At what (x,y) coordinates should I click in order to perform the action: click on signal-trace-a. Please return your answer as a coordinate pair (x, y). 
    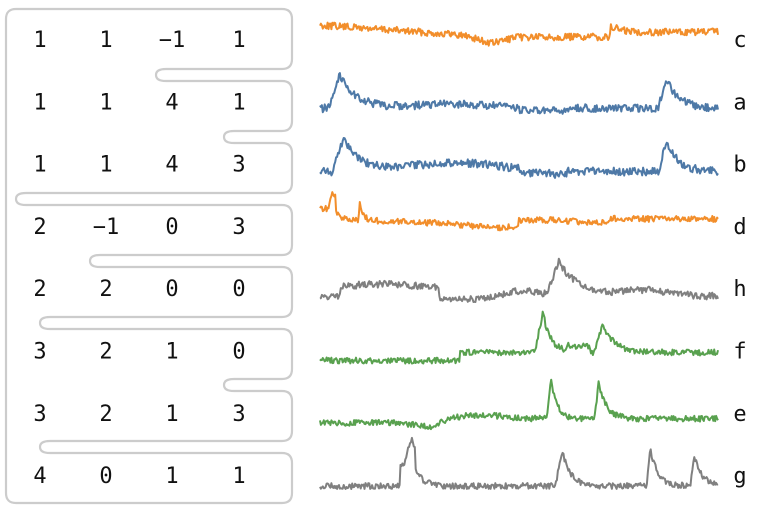
    Looking at the image, I should click on (519, 93).